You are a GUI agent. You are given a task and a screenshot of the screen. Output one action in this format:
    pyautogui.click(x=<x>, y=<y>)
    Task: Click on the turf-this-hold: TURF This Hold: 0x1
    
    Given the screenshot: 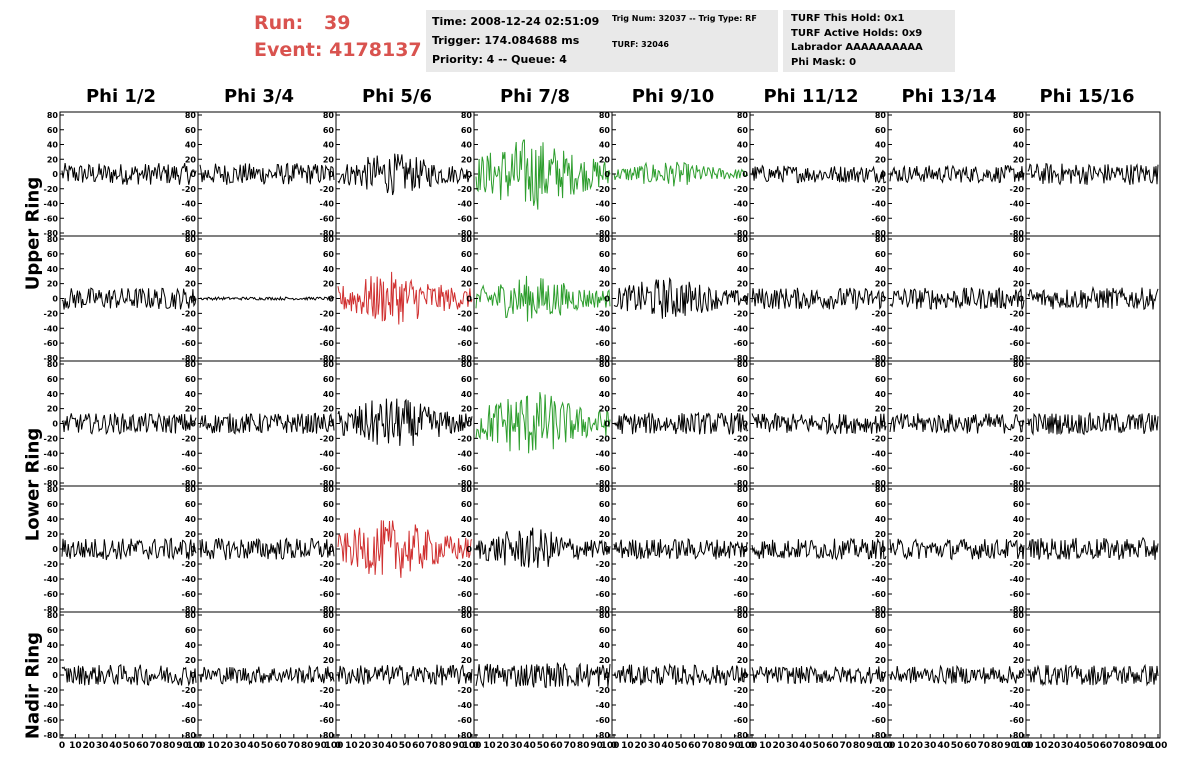 What is the action you would take?
    pyautogui.click(x=848, y=18)
    